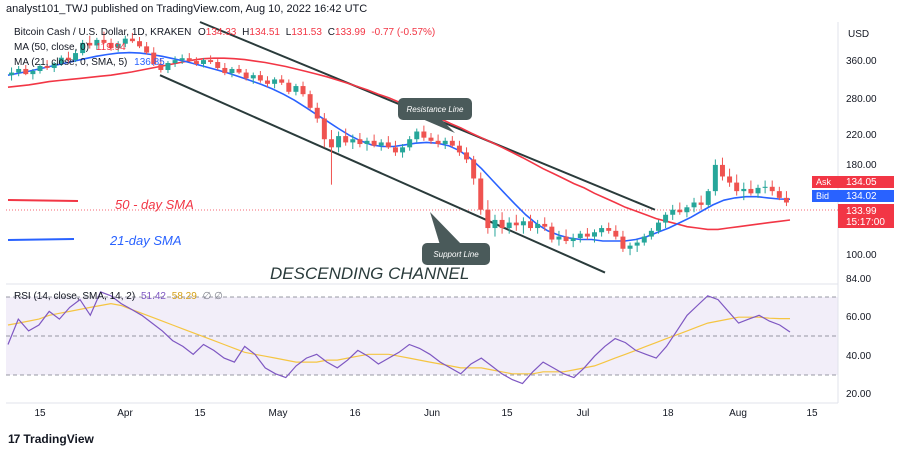  I want to click on support-callout-text: Support Line, so click(456, 254).